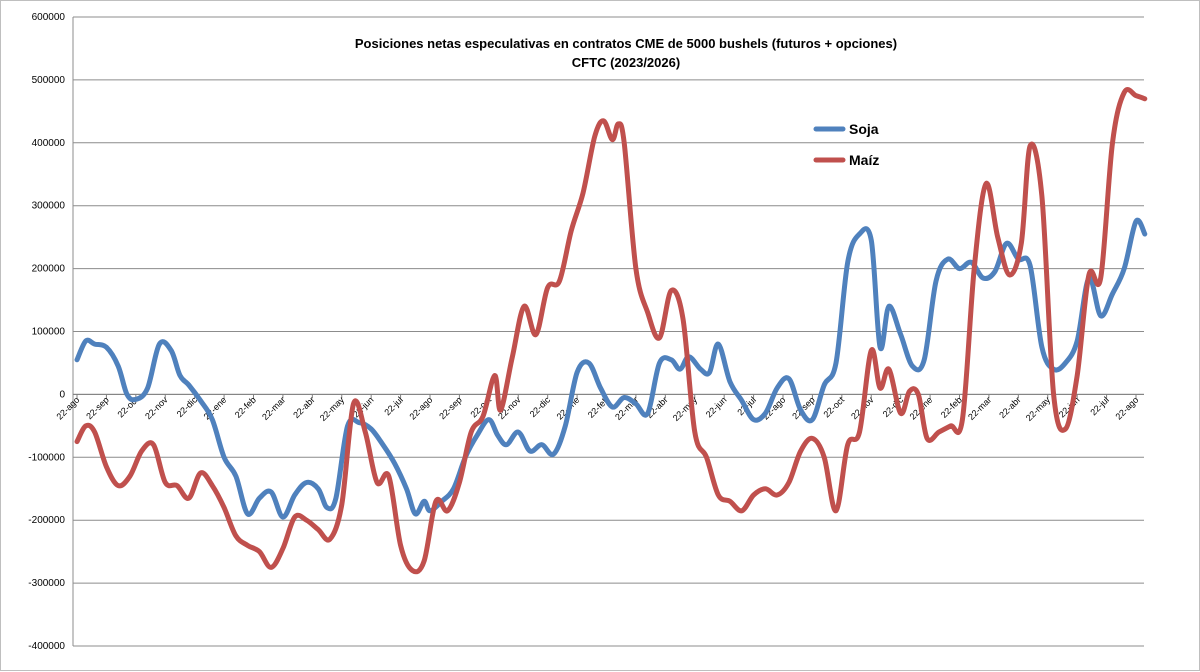 This screenshot has width=1200, height=672. What do you see at coordinates (49, 269) in the screenshot?
I see `y-tick-label: 200000` at bounding box center [49, 269].